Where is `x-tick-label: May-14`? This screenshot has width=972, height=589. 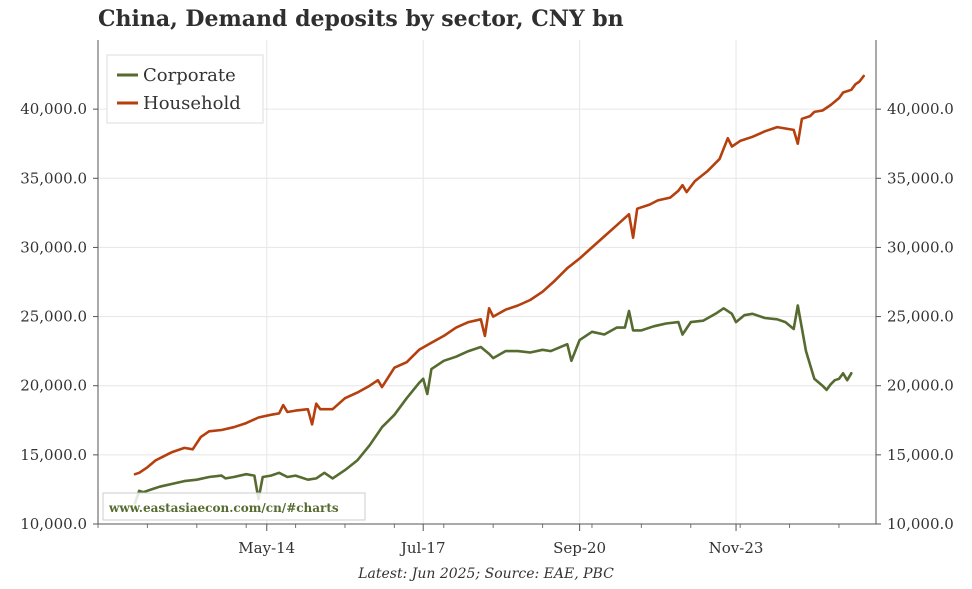
x-tick-label: May-14 is located at coordinates (266, 548).